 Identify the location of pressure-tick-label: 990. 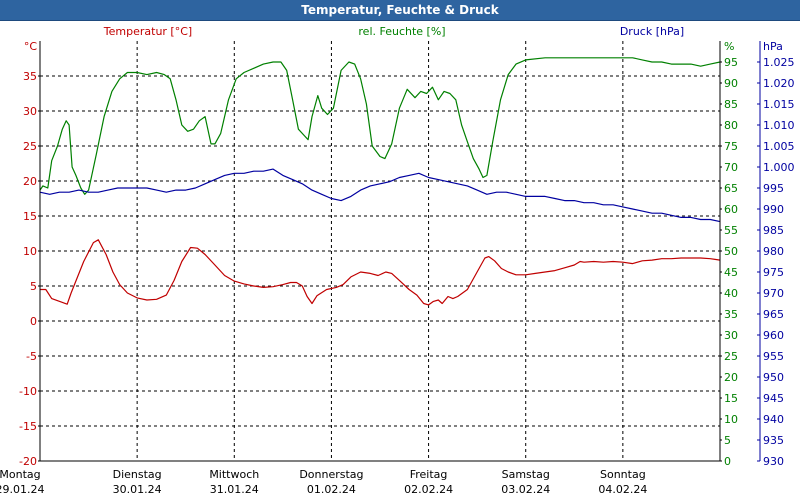
(773, 209).